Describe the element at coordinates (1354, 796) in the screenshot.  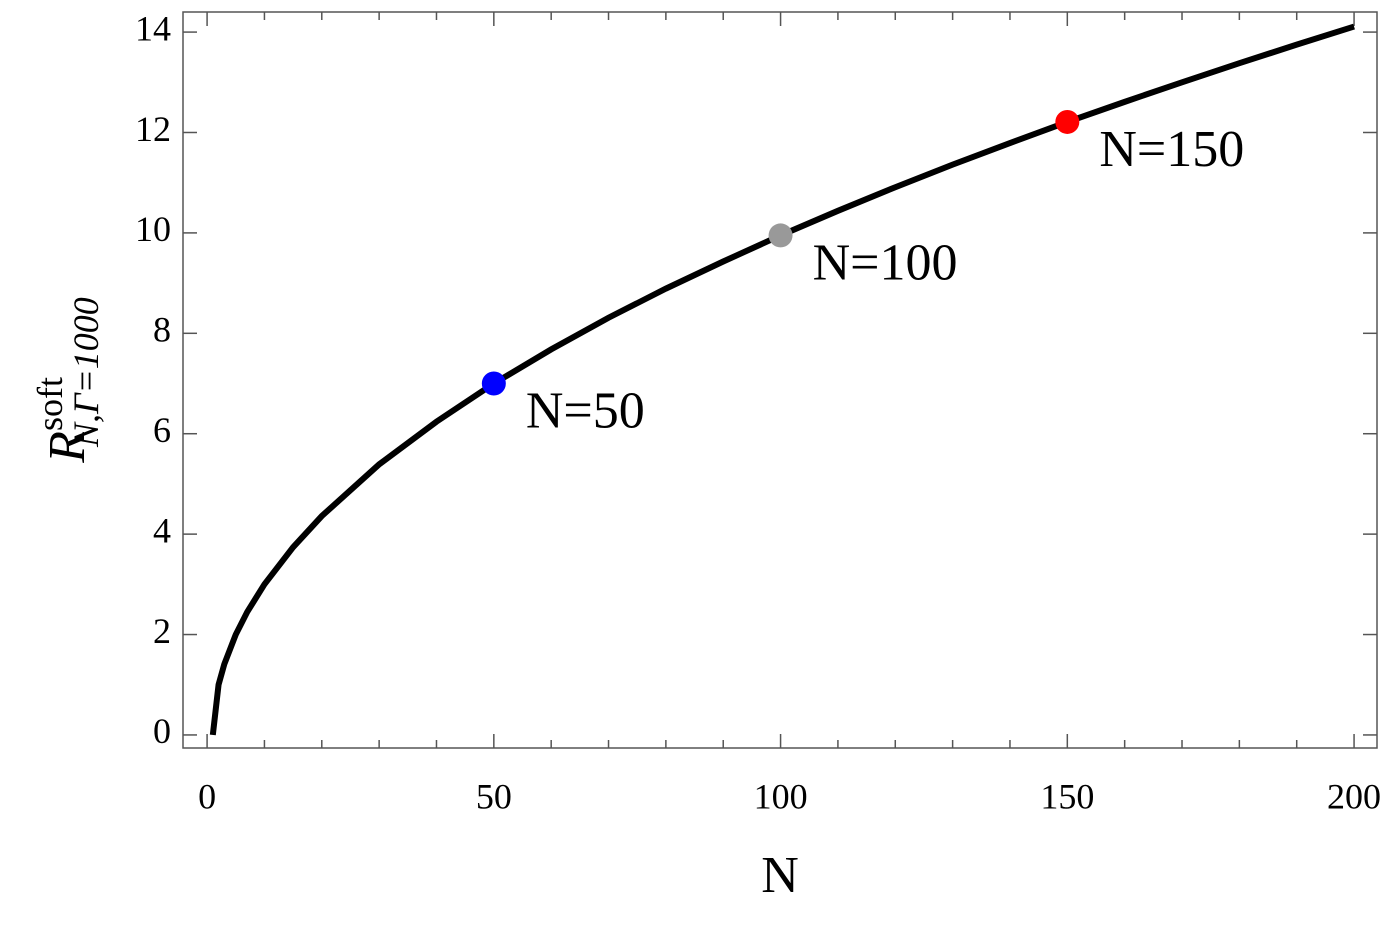
I see `x-tick-label: 200` at that location.